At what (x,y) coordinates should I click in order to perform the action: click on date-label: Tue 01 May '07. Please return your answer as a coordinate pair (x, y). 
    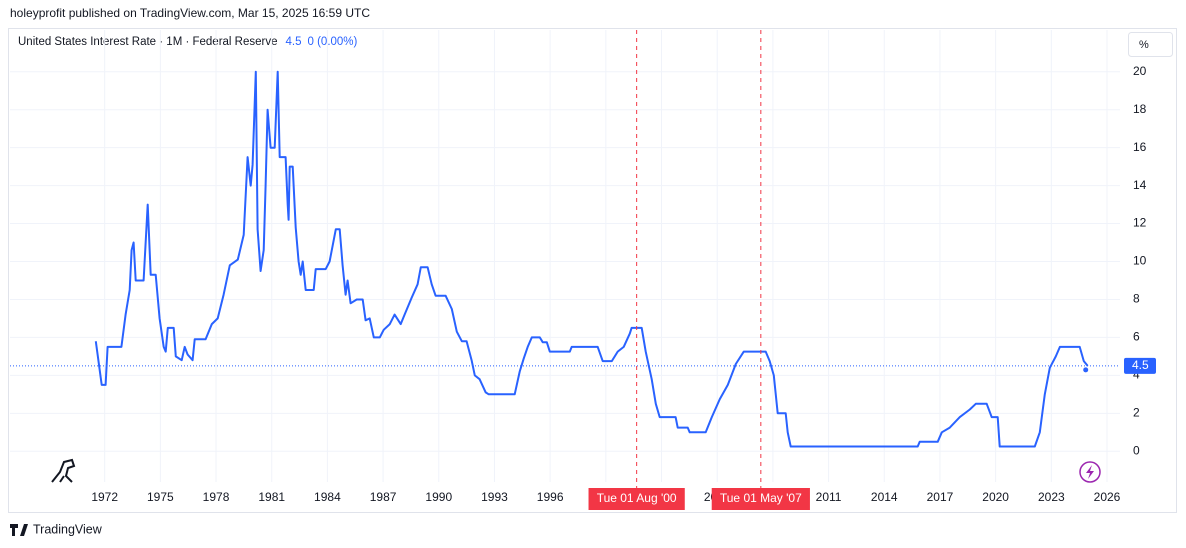
    Looking at the image, I should click on (760, 499).